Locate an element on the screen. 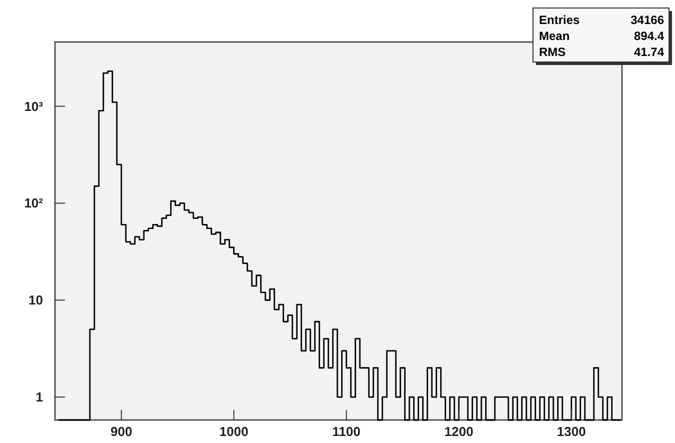 The image size is (675, 443). text: RMS 41.74 is located at coordinates (601, 52).